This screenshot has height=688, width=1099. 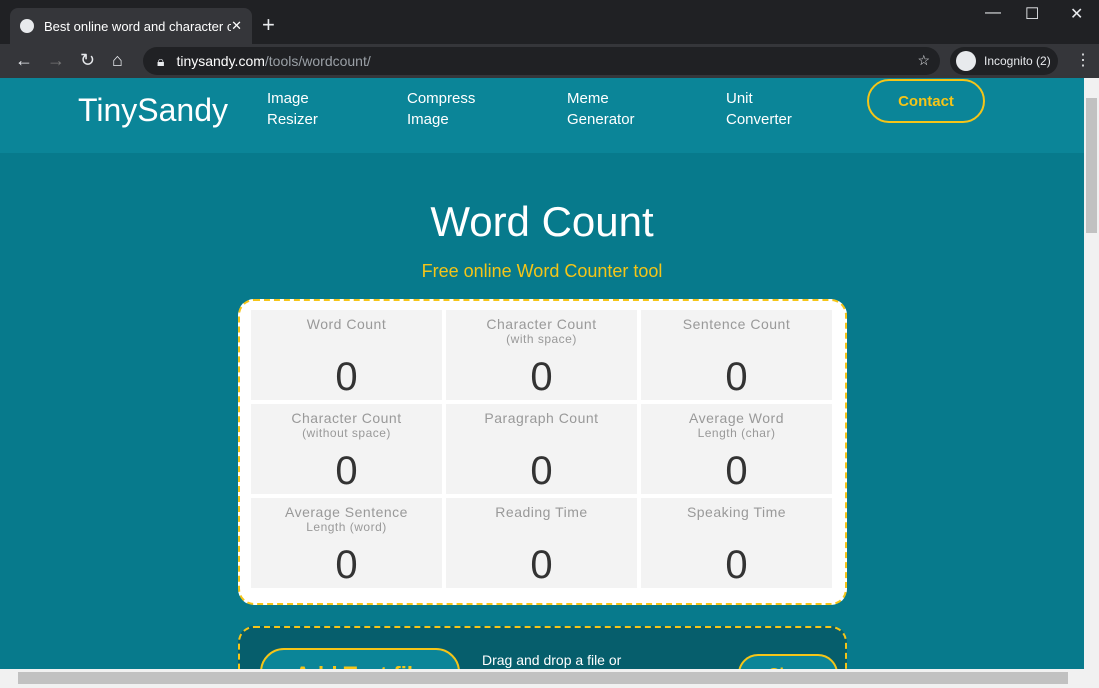 I want to click on reload-button: ↻, so click(x=88, y=60).